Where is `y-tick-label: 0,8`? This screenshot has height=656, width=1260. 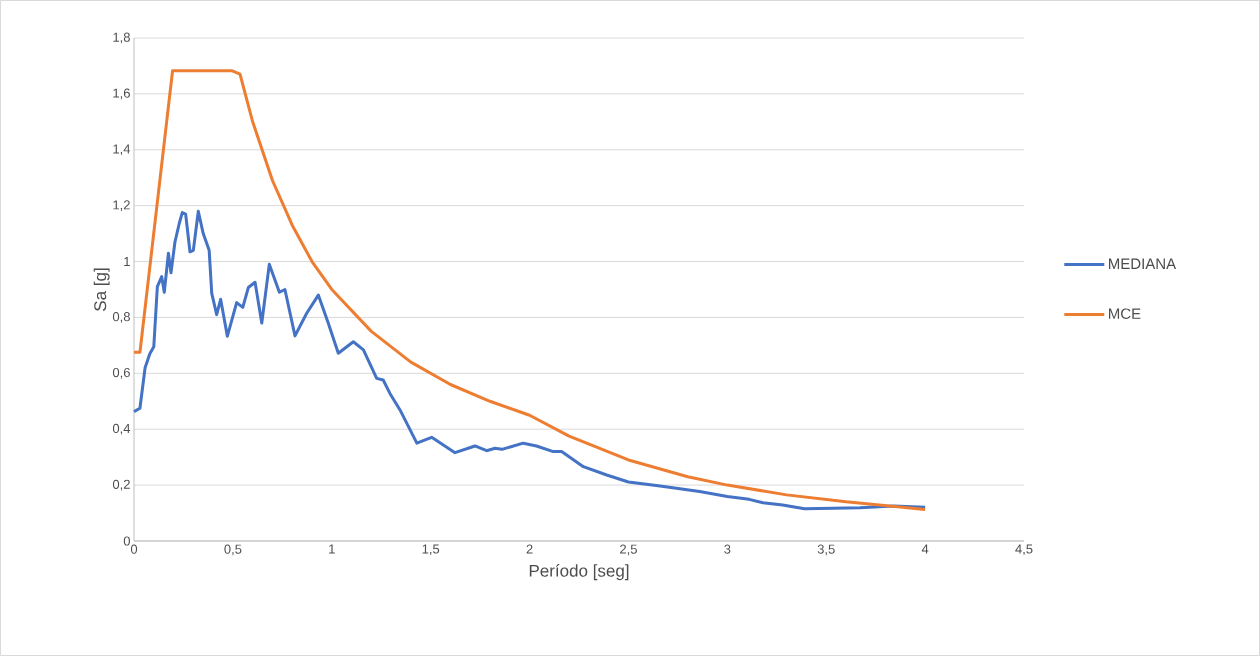 y-tick-label: 0,8 is located at coordinates (121, 317).